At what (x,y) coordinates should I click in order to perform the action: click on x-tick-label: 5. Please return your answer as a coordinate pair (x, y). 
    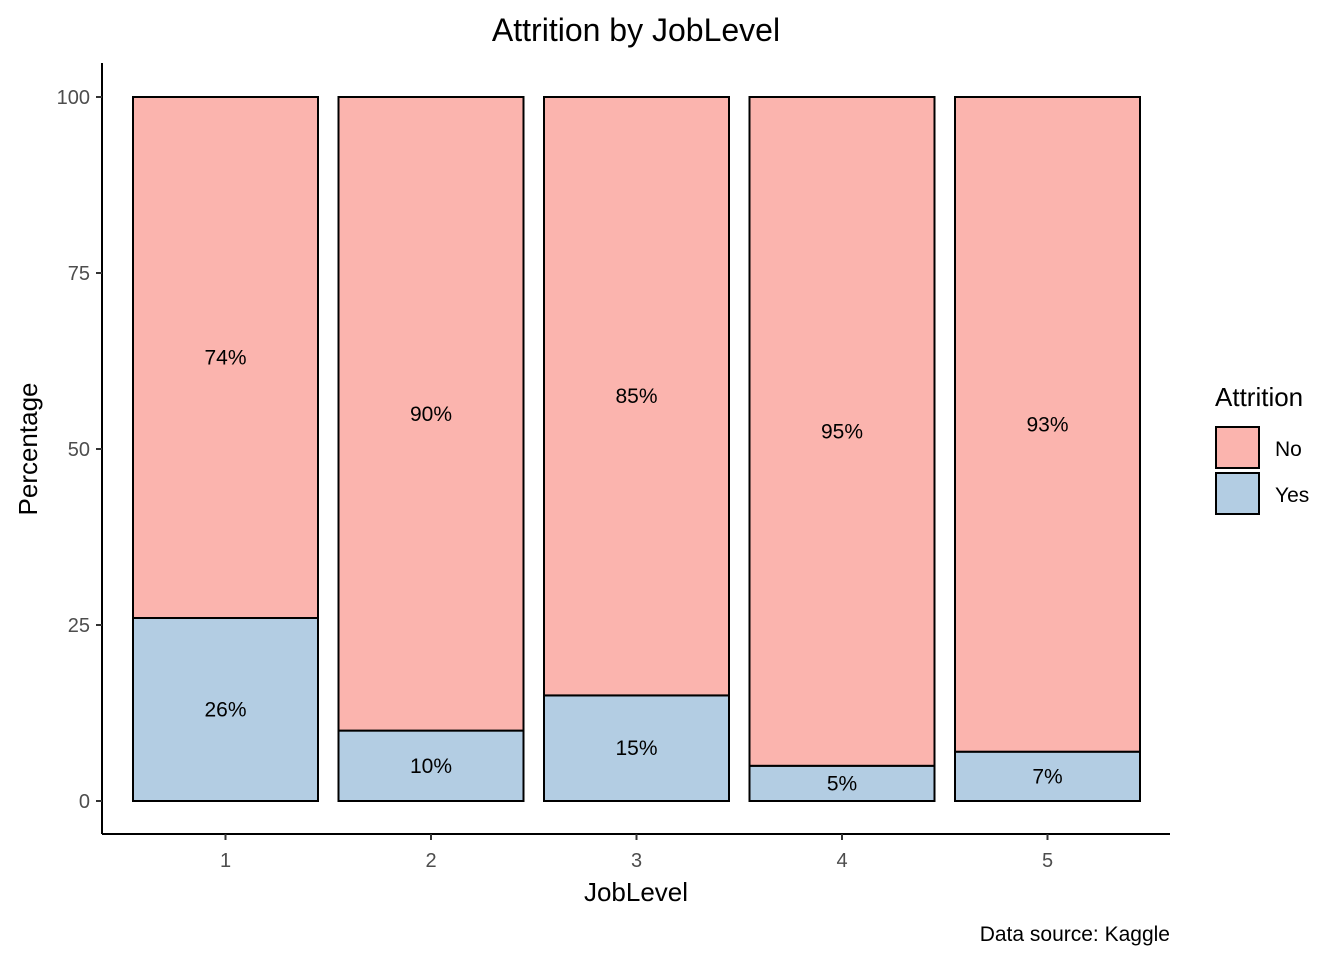
    Looking at the image, I should click on (1047, 861).